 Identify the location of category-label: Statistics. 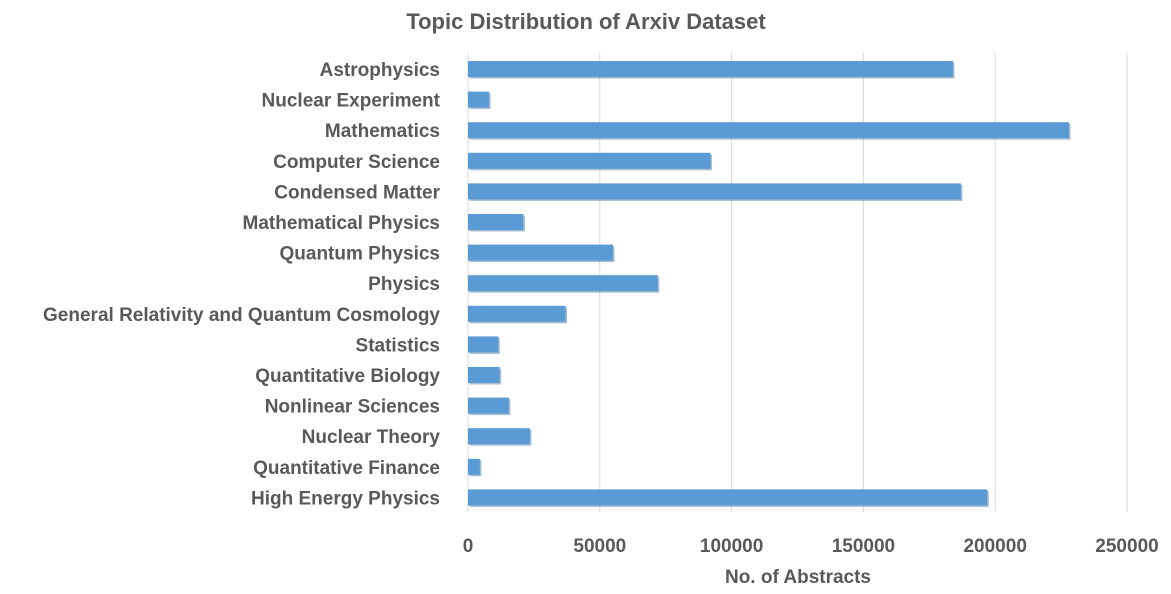
(398, 345).